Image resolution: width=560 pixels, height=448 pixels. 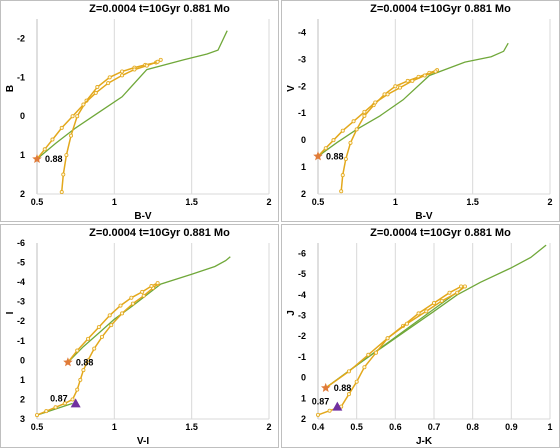 What do you see at coordinates (291, 313) in the screenshot?
I see `y-axis-label: J` at bounding box center [291, 313].